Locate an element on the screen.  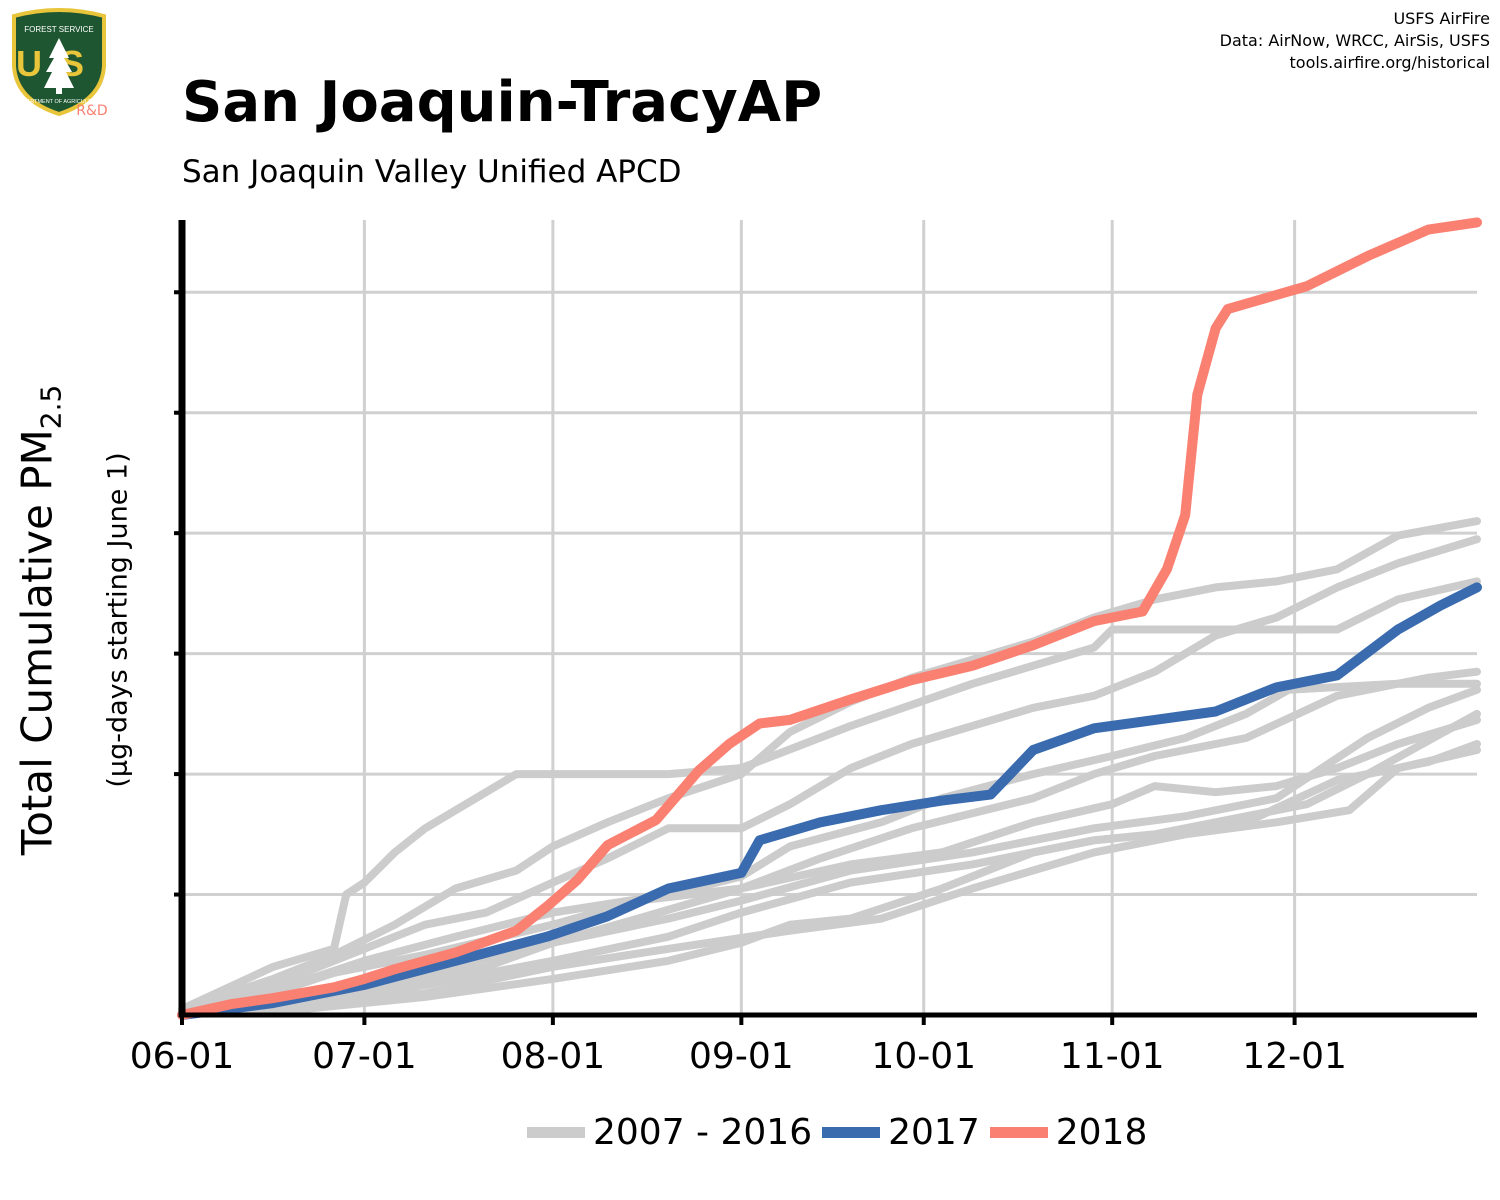
x-tick-label-2: 08-01 is located at coordinates (553, 1056).